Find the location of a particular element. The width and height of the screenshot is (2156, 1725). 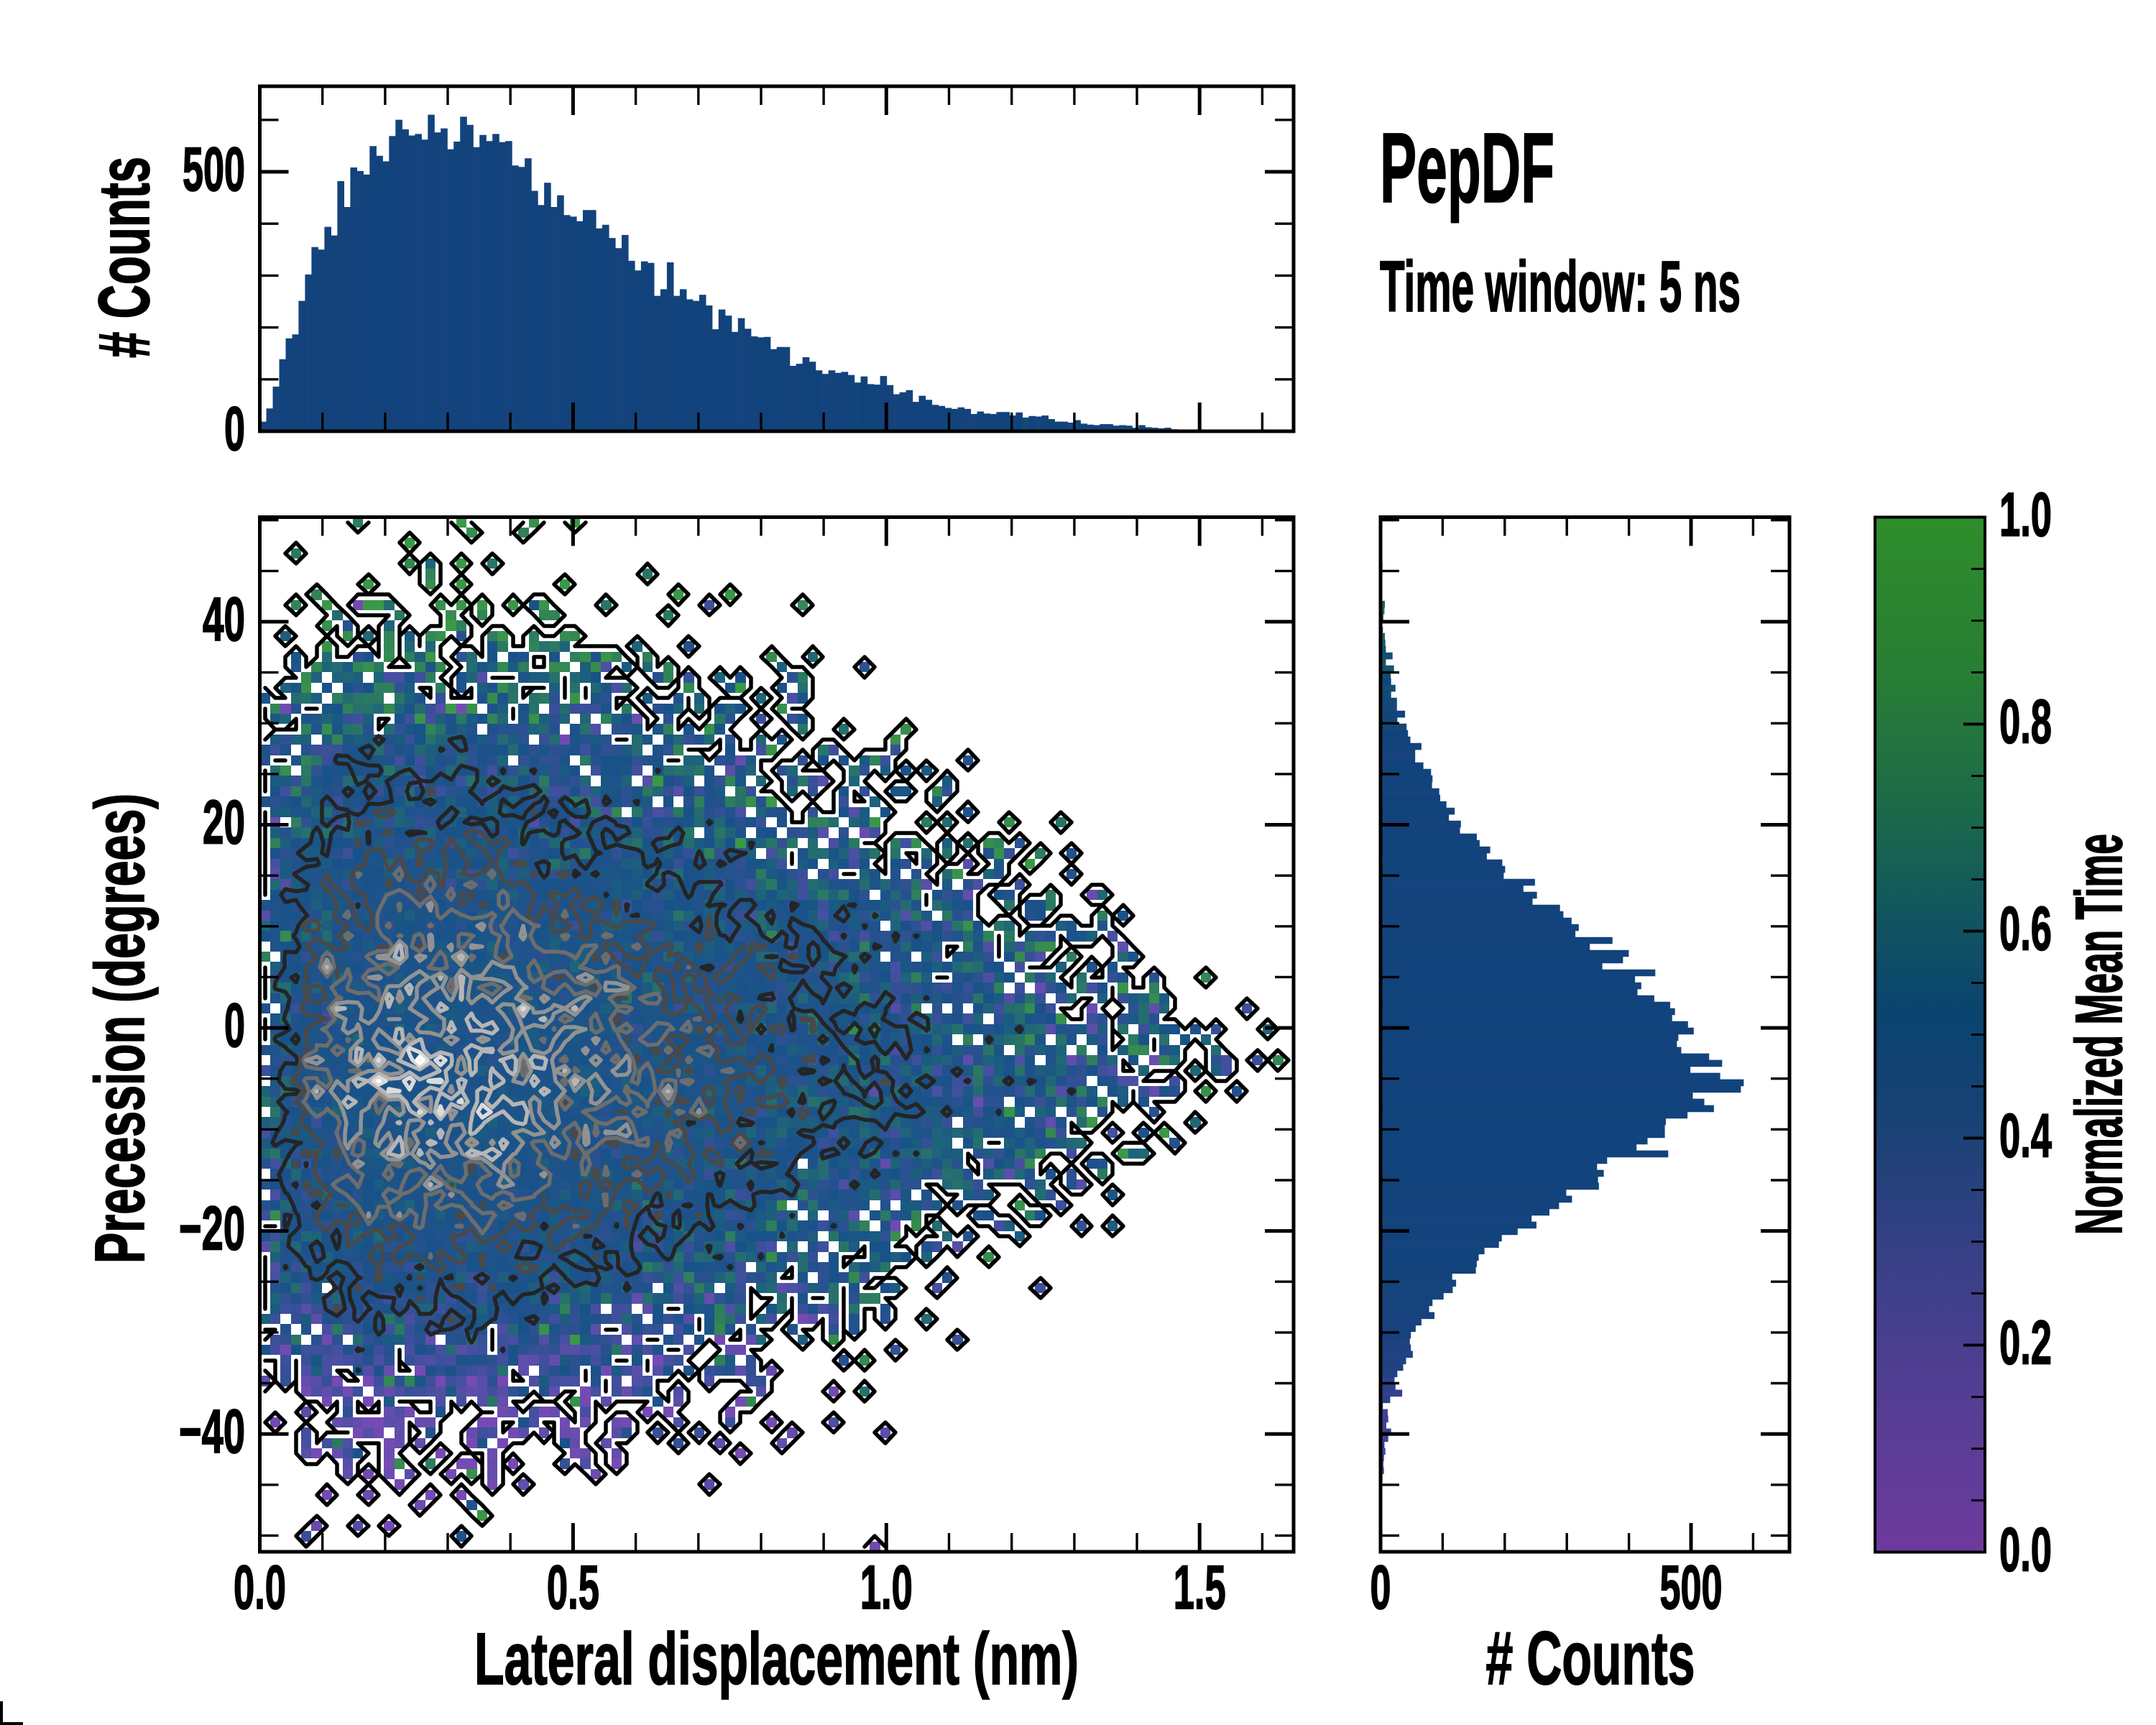

svg-text: 0.6 is located at coordinates (2025, 928).